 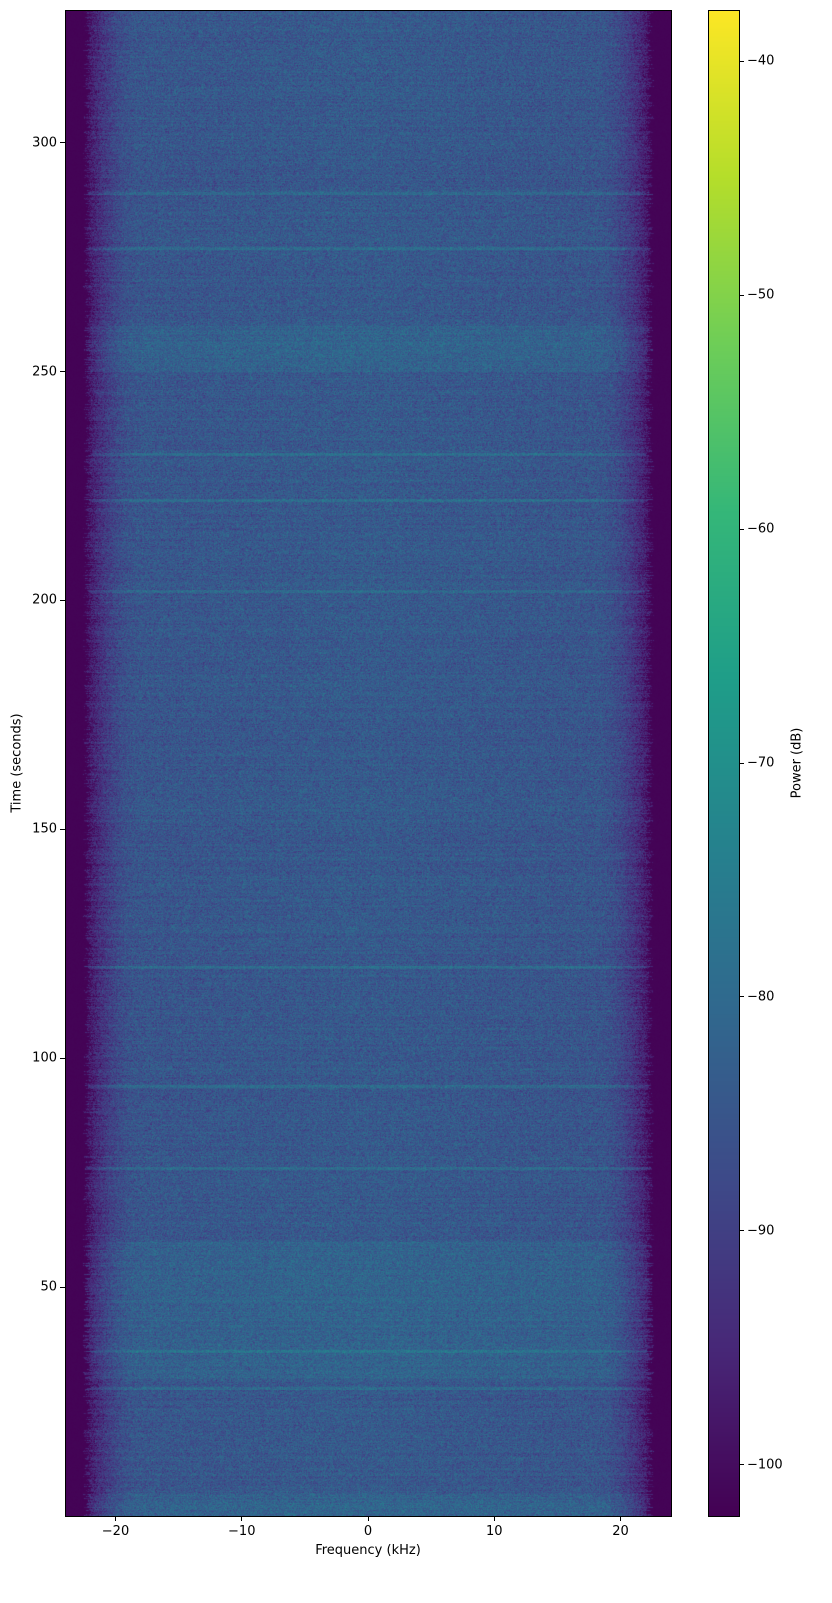 I want to click on x-tick-label: −10, so click(x=242, y=1531).